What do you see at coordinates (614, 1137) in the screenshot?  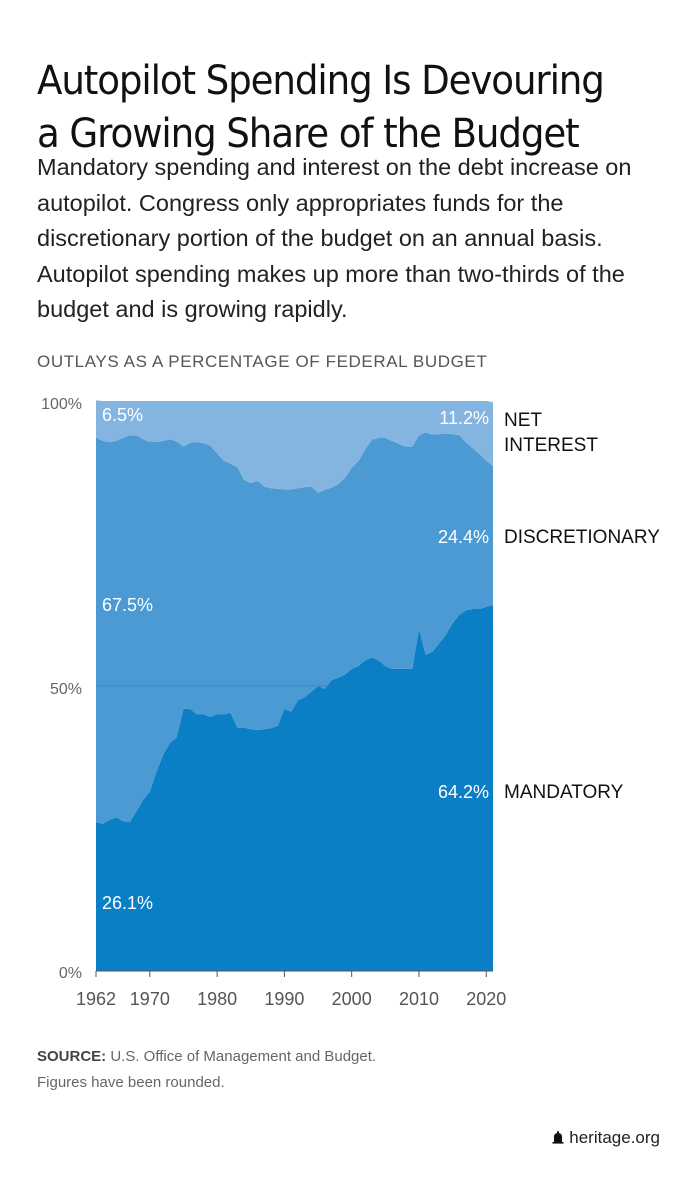 I see `brand-name: heritage.org` at bounding box center [614, 1137].